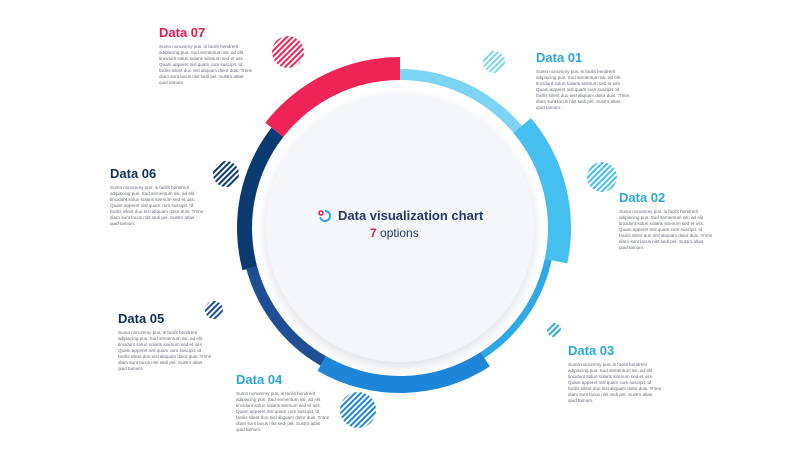  Describe the element at coordinates (461, 101) in the screenshot. I see `ring-segment-d01` at that location.